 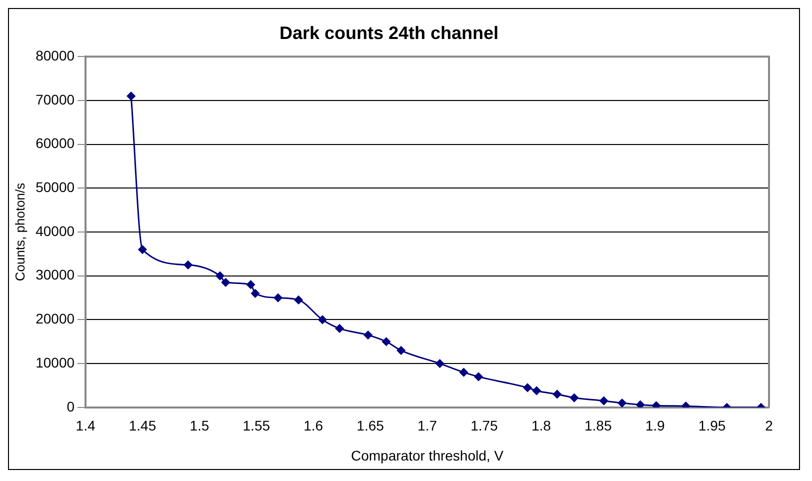 I want to click on x-tick-label: 1.55, so click(x=256, y=426).